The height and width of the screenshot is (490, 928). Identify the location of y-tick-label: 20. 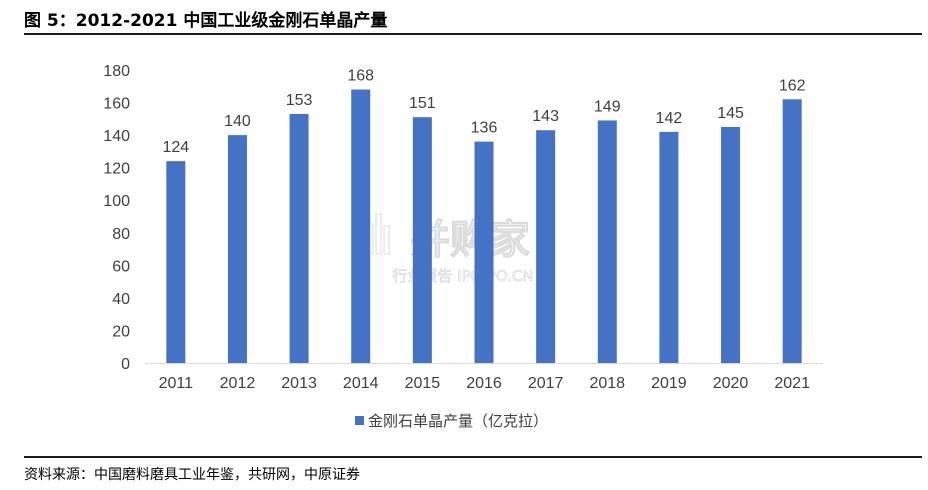
(121, 331).